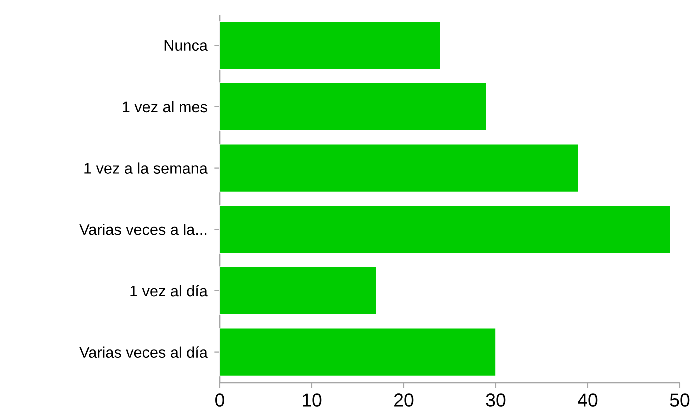 Image resolution: width=697 pixels, height=413 pixels. What do you see at coordinates (312, 400) in the screenshot?
I see `x-tick-label: 10` at bounding box center [312, 400].